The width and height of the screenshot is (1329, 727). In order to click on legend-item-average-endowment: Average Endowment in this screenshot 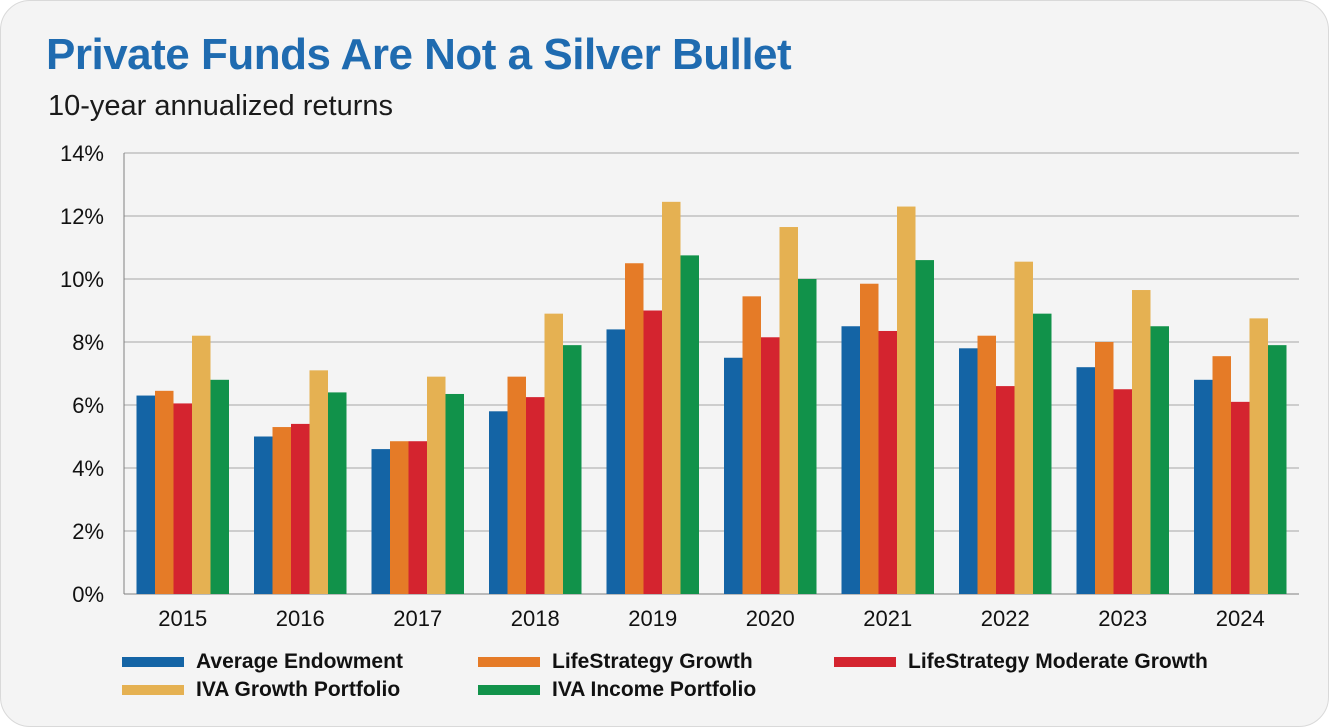, I will do `click(262, 662)`.